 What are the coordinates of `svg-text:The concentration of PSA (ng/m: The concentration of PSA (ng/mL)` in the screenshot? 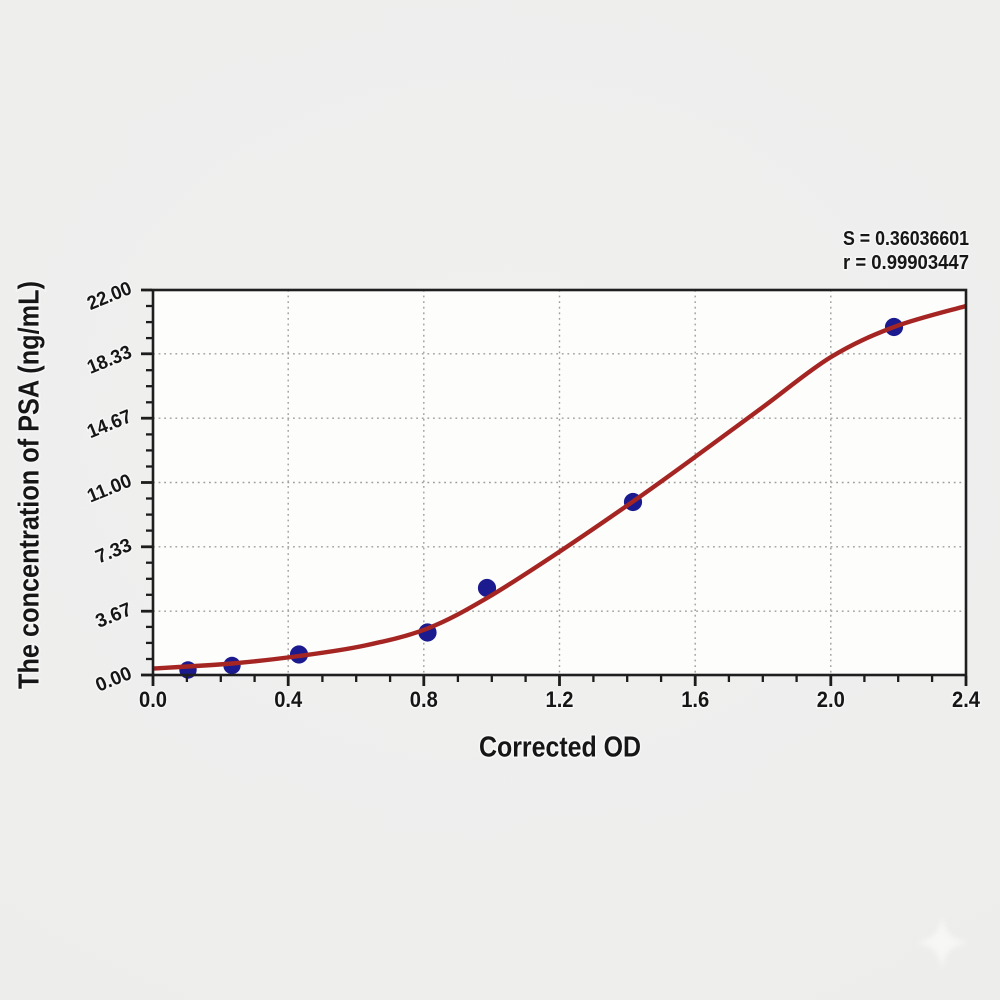 It's located at (30, 485).